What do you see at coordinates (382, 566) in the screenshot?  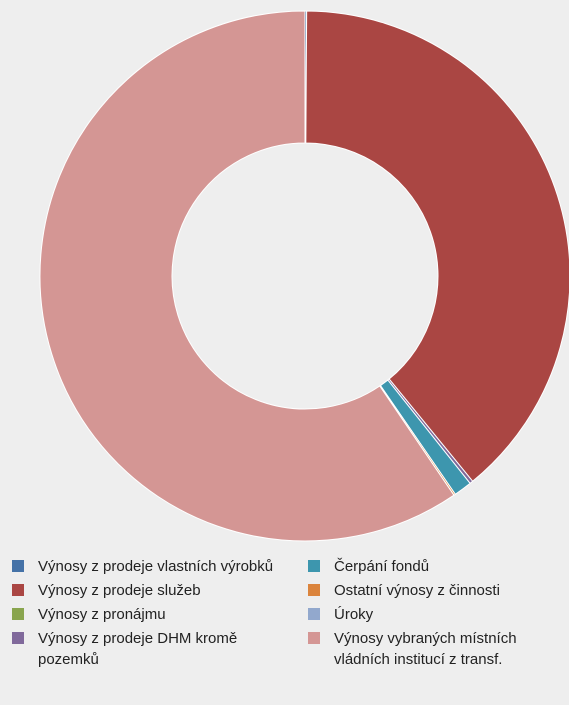 I see `legend-label: Čerpání fondů` at bounding box center [382, 566].